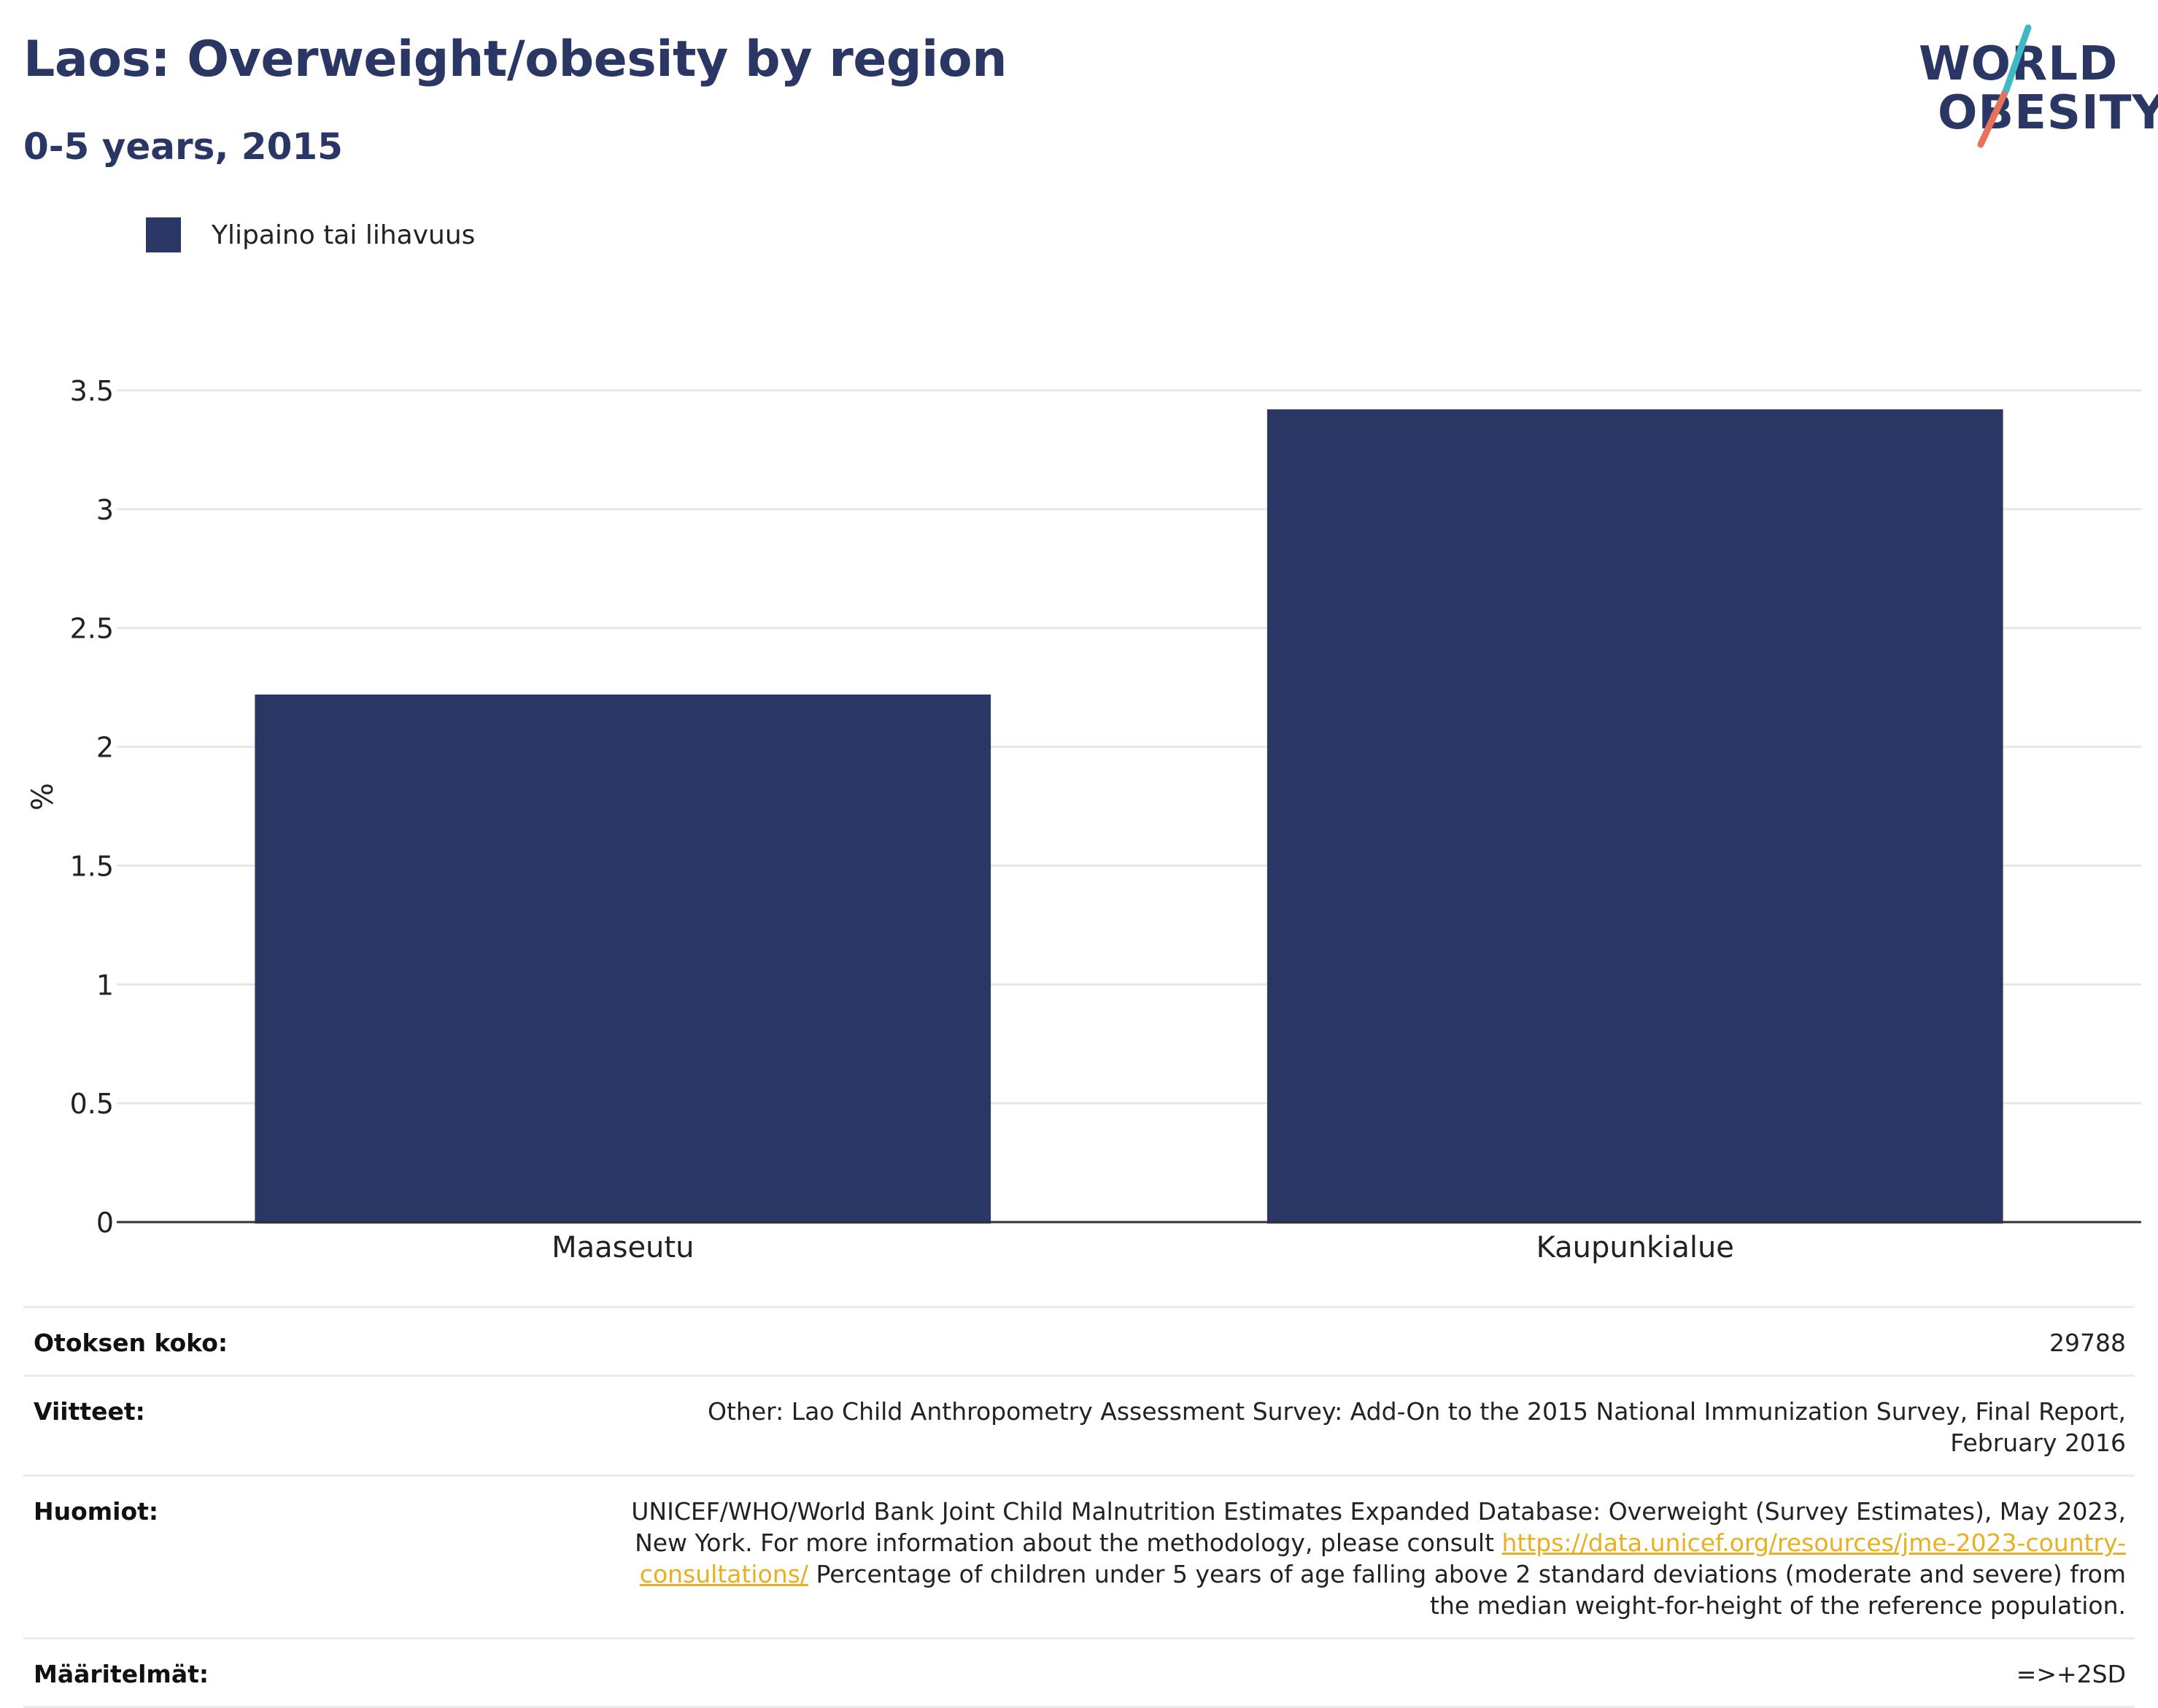 The height and width of the screenshot is (1708, 2158). Describe the element at coordinates (92, 1104) in the screenshot. I see `y-tick-label: 0.5` at that location.